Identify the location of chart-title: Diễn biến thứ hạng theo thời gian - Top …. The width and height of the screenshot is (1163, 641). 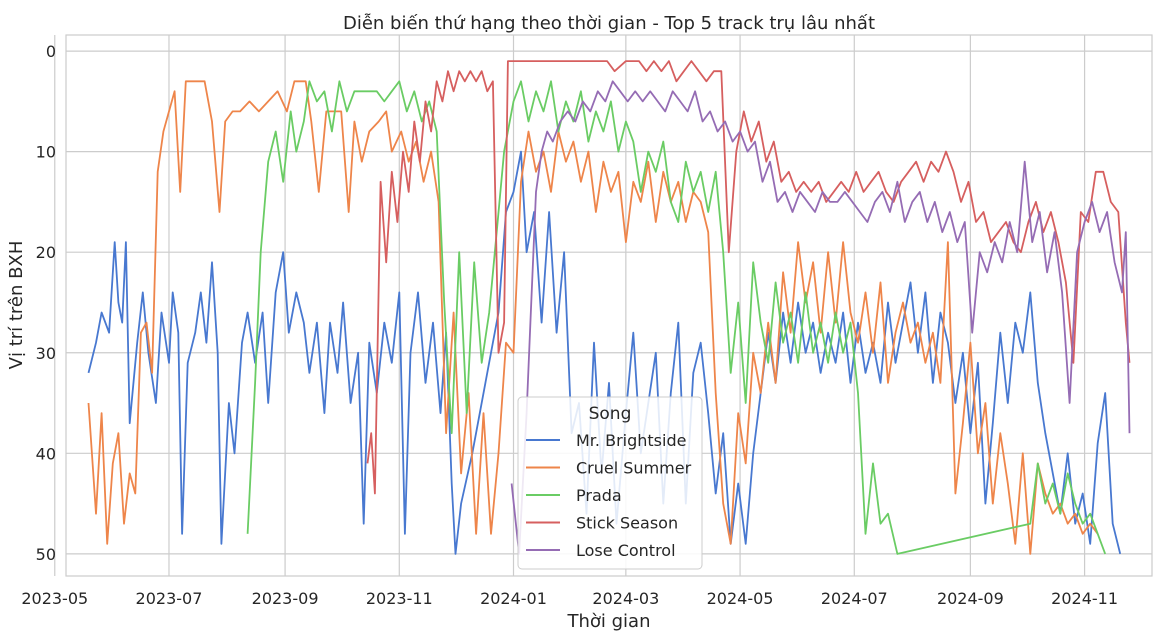
(609, 23).